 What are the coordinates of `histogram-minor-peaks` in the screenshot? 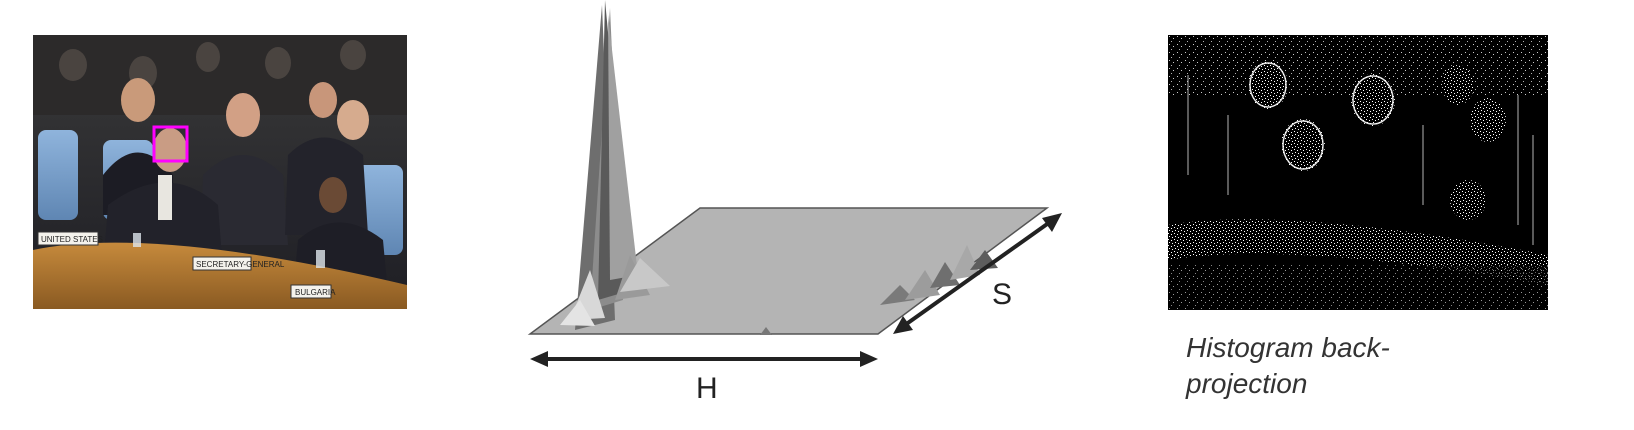 It's located at (879, 290).